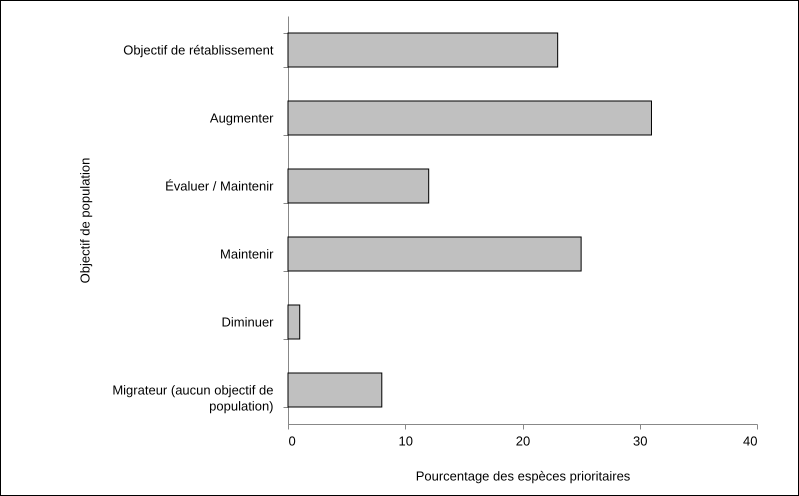 The image size is (799, 496). I want to click on x-tick-label: 20, so click(523, 441).